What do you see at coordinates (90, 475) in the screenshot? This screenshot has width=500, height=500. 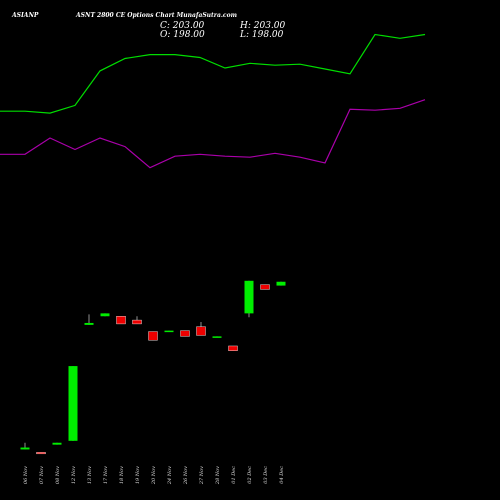 I see `x-tick-label: 13 Nov` at bounding box center [90, 475].